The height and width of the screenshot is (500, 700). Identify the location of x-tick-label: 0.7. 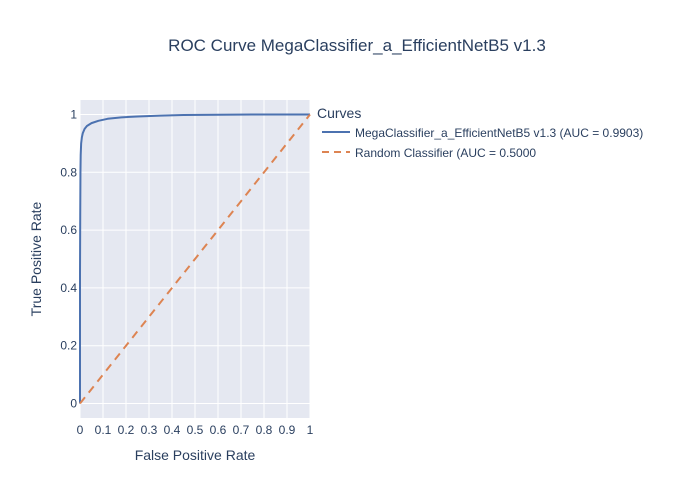
(241, 430).